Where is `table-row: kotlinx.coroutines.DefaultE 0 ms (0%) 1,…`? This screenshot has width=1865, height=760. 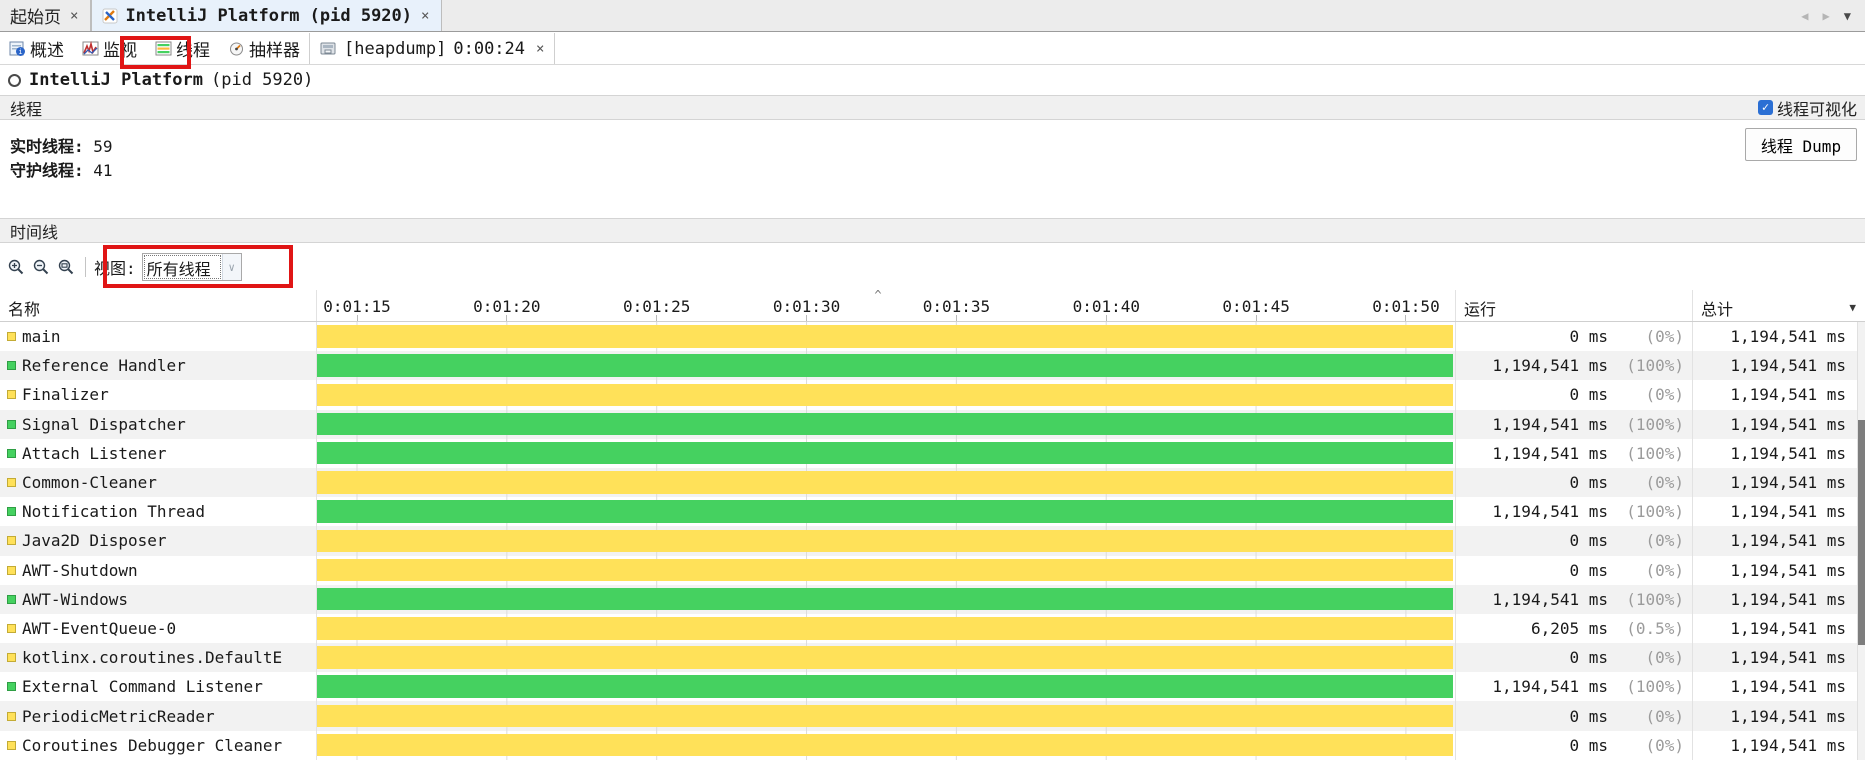
table-row: kotlinx.coroutines.DefaultE 0 ms (0%) 1,… is located at coordinates (932, 658).